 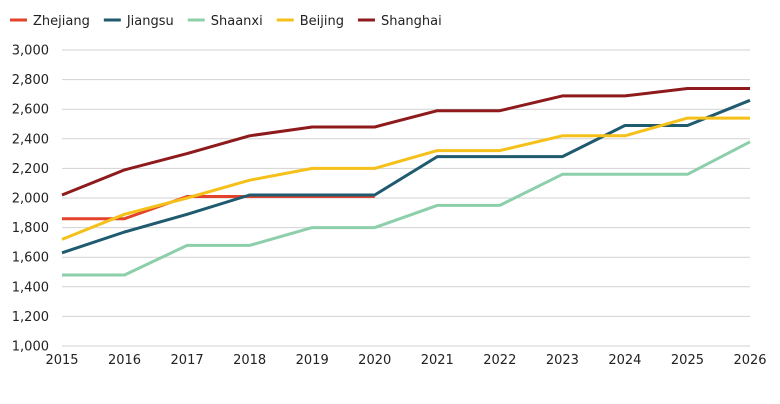 What do you see at coordinates (562, 360) in the screenshot?
I see `x-tick-label: 2023` at bounding box center [562, 360].